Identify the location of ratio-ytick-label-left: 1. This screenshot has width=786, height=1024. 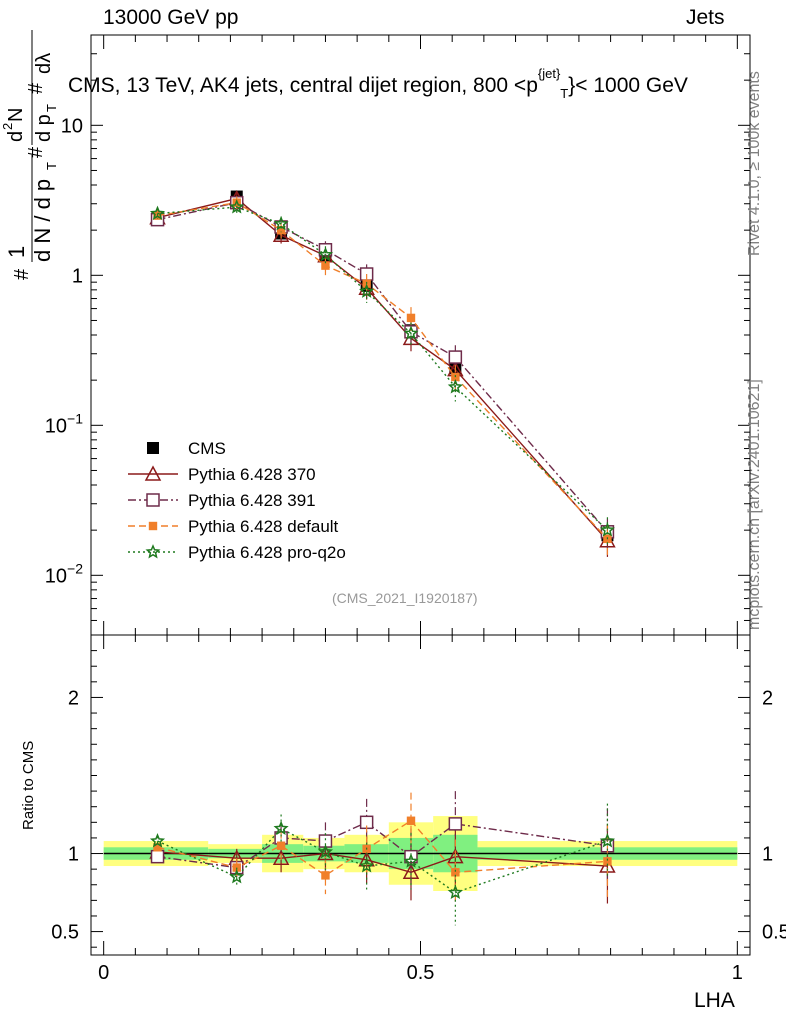
(73, 855).